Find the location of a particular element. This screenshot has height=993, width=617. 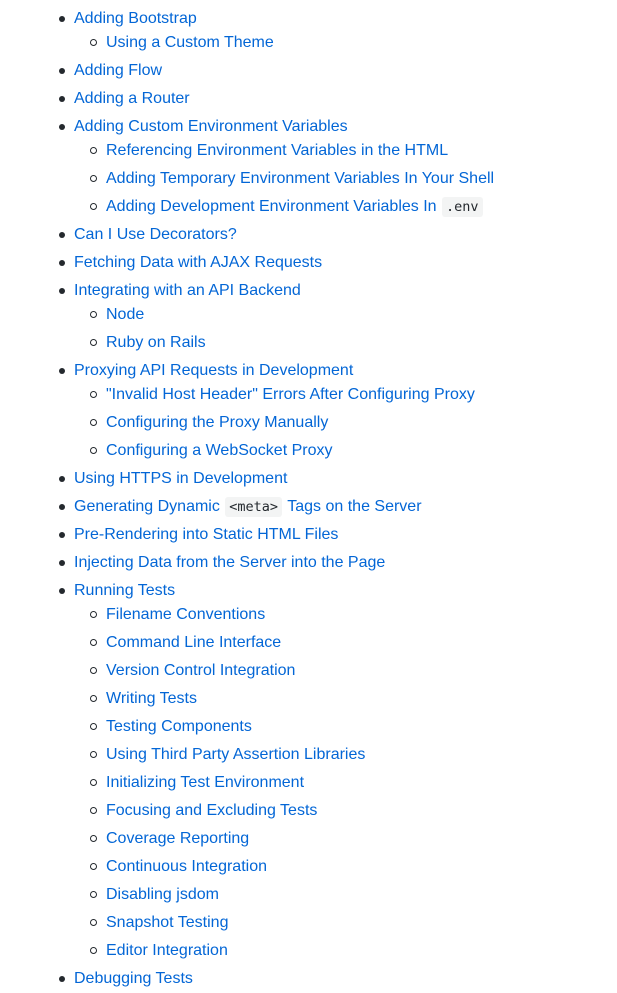

toc-subitem: Editor Integration is located at coordinates (345, 951).